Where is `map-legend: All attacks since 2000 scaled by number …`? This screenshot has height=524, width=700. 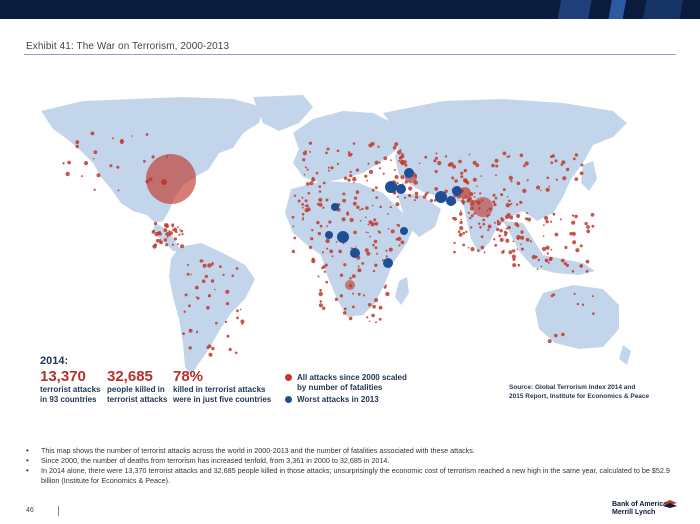
map-legend: All attacks since 2000 scaled by number … is located at coordinates (346, 390).